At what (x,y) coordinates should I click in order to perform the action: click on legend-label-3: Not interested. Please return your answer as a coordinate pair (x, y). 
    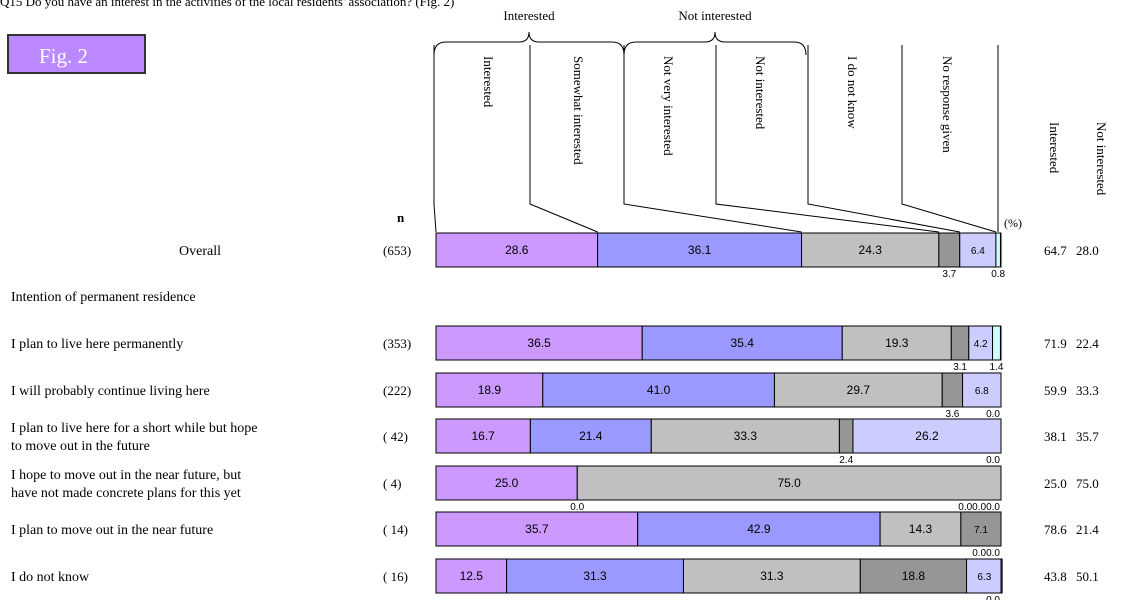
    Looking at the image, I should click on (760, 93).